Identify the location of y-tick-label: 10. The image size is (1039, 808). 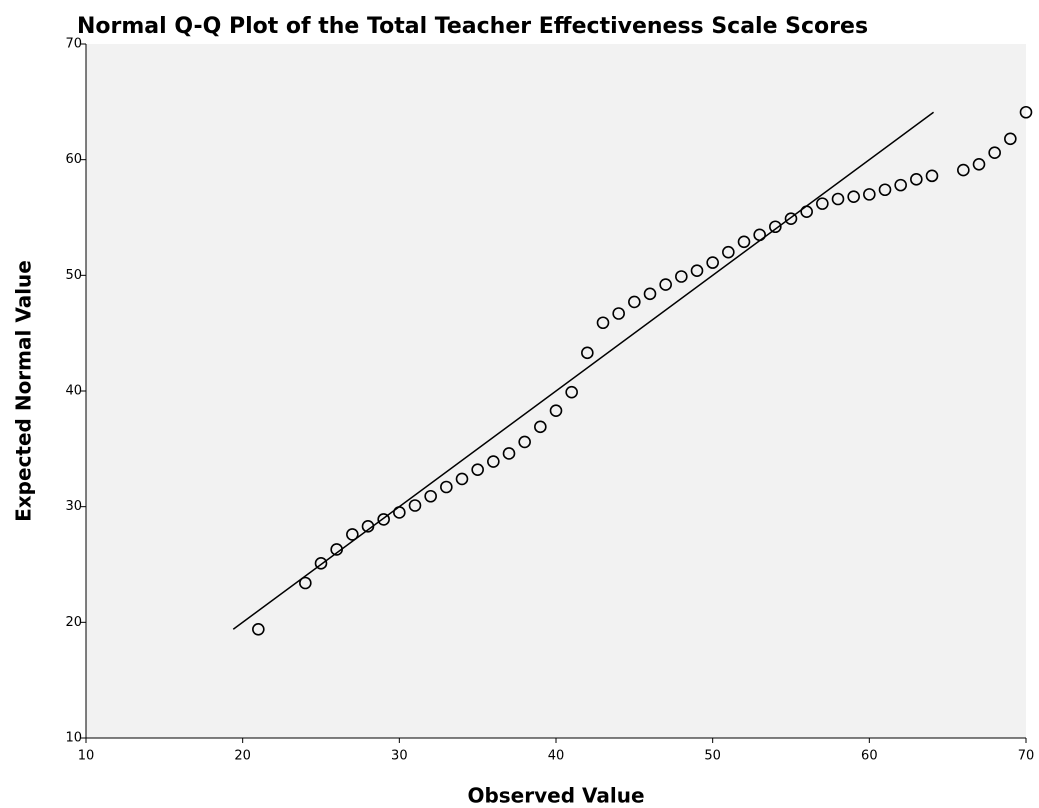
(73, 738).